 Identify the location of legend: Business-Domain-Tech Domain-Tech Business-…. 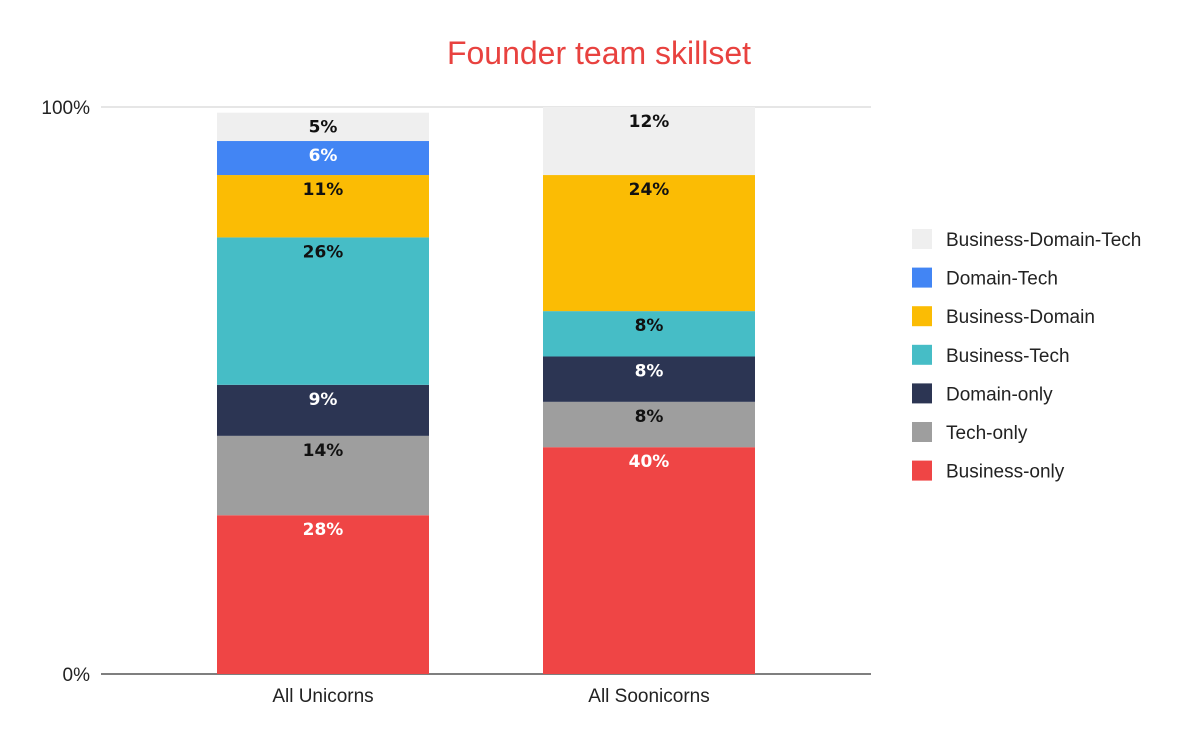
(1026, 356).